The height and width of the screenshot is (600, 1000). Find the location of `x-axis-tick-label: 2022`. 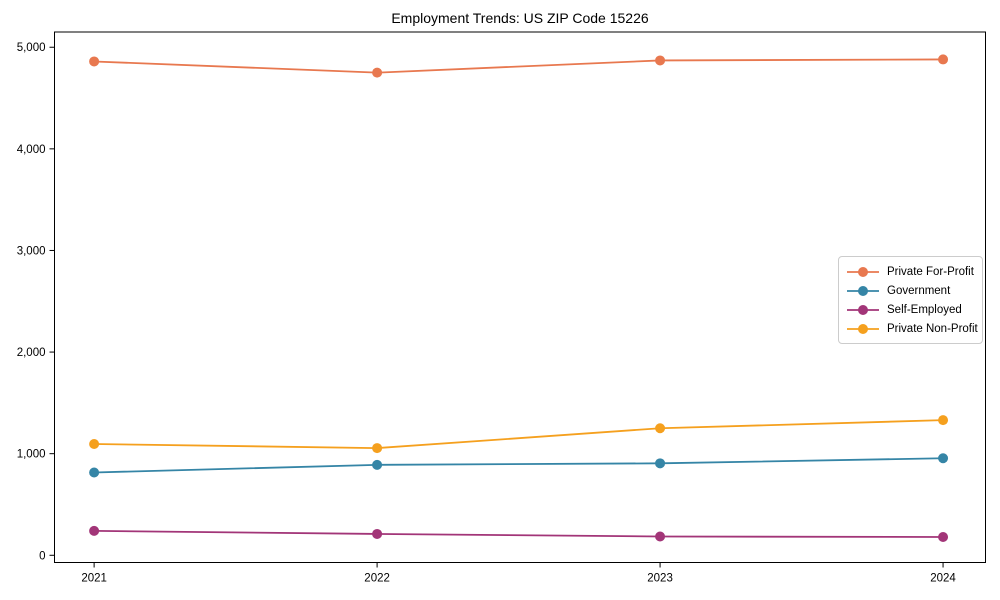

x-axis-tick-label: 2022 is located at coordinates (377, 579).